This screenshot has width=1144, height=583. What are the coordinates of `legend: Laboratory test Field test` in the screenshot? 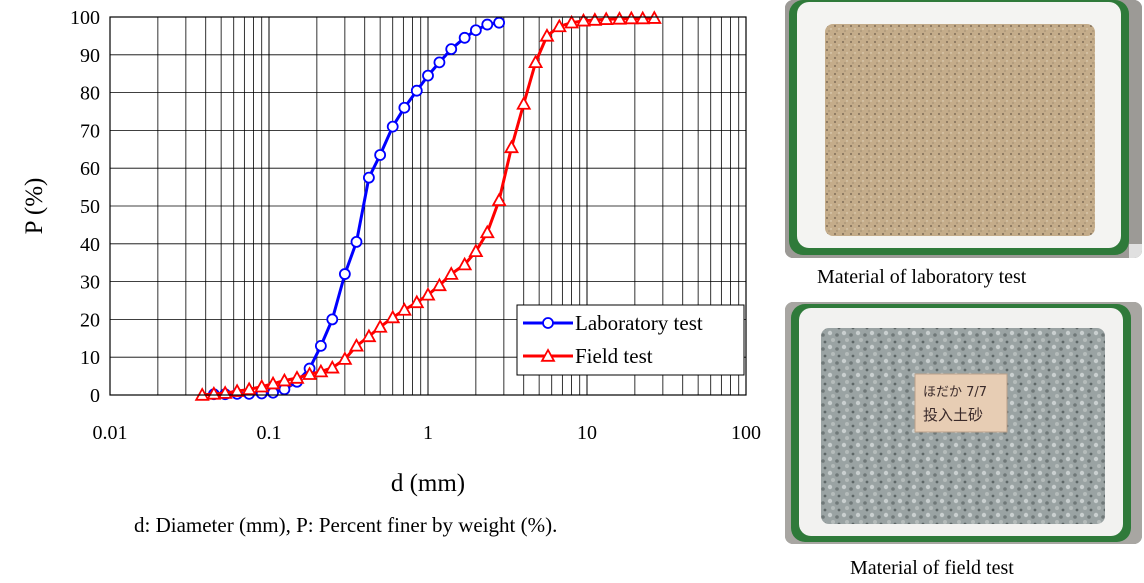 It's located at (630, 340).